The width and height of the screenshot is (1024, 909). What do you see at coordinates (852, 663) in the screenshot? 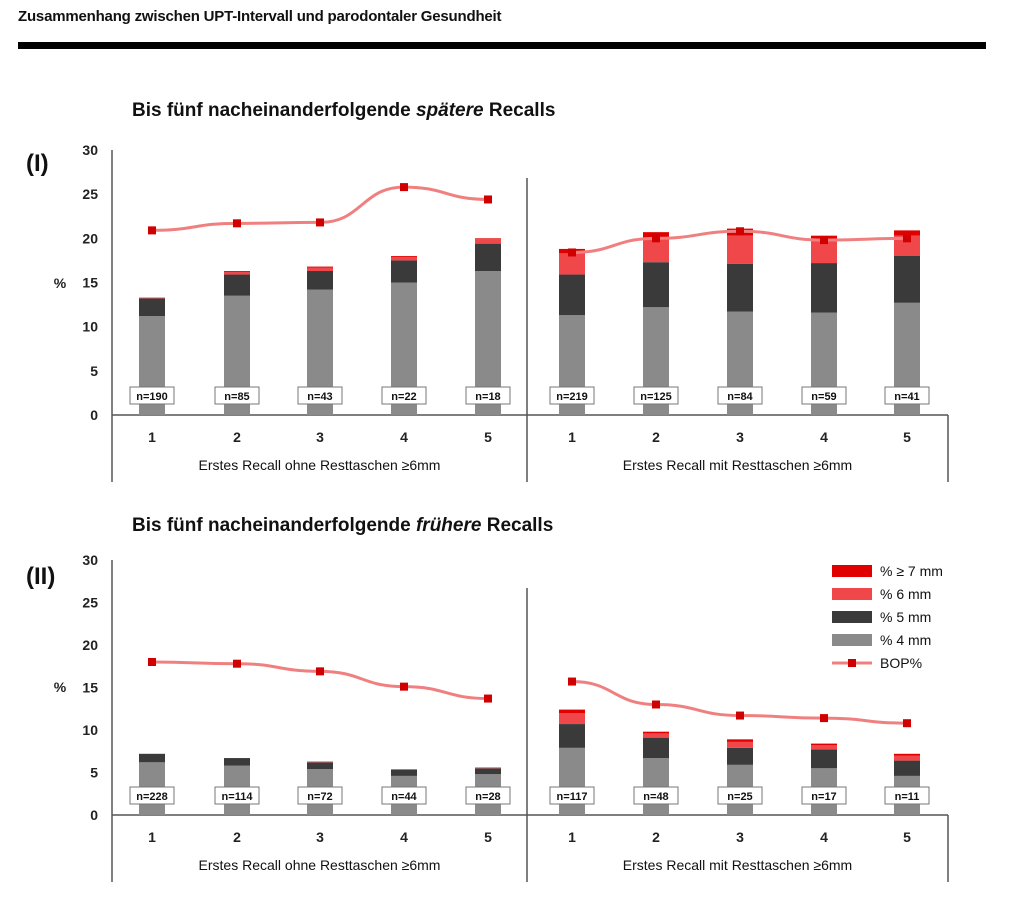
I see `legend-marker` at bounding box center [852, 663].